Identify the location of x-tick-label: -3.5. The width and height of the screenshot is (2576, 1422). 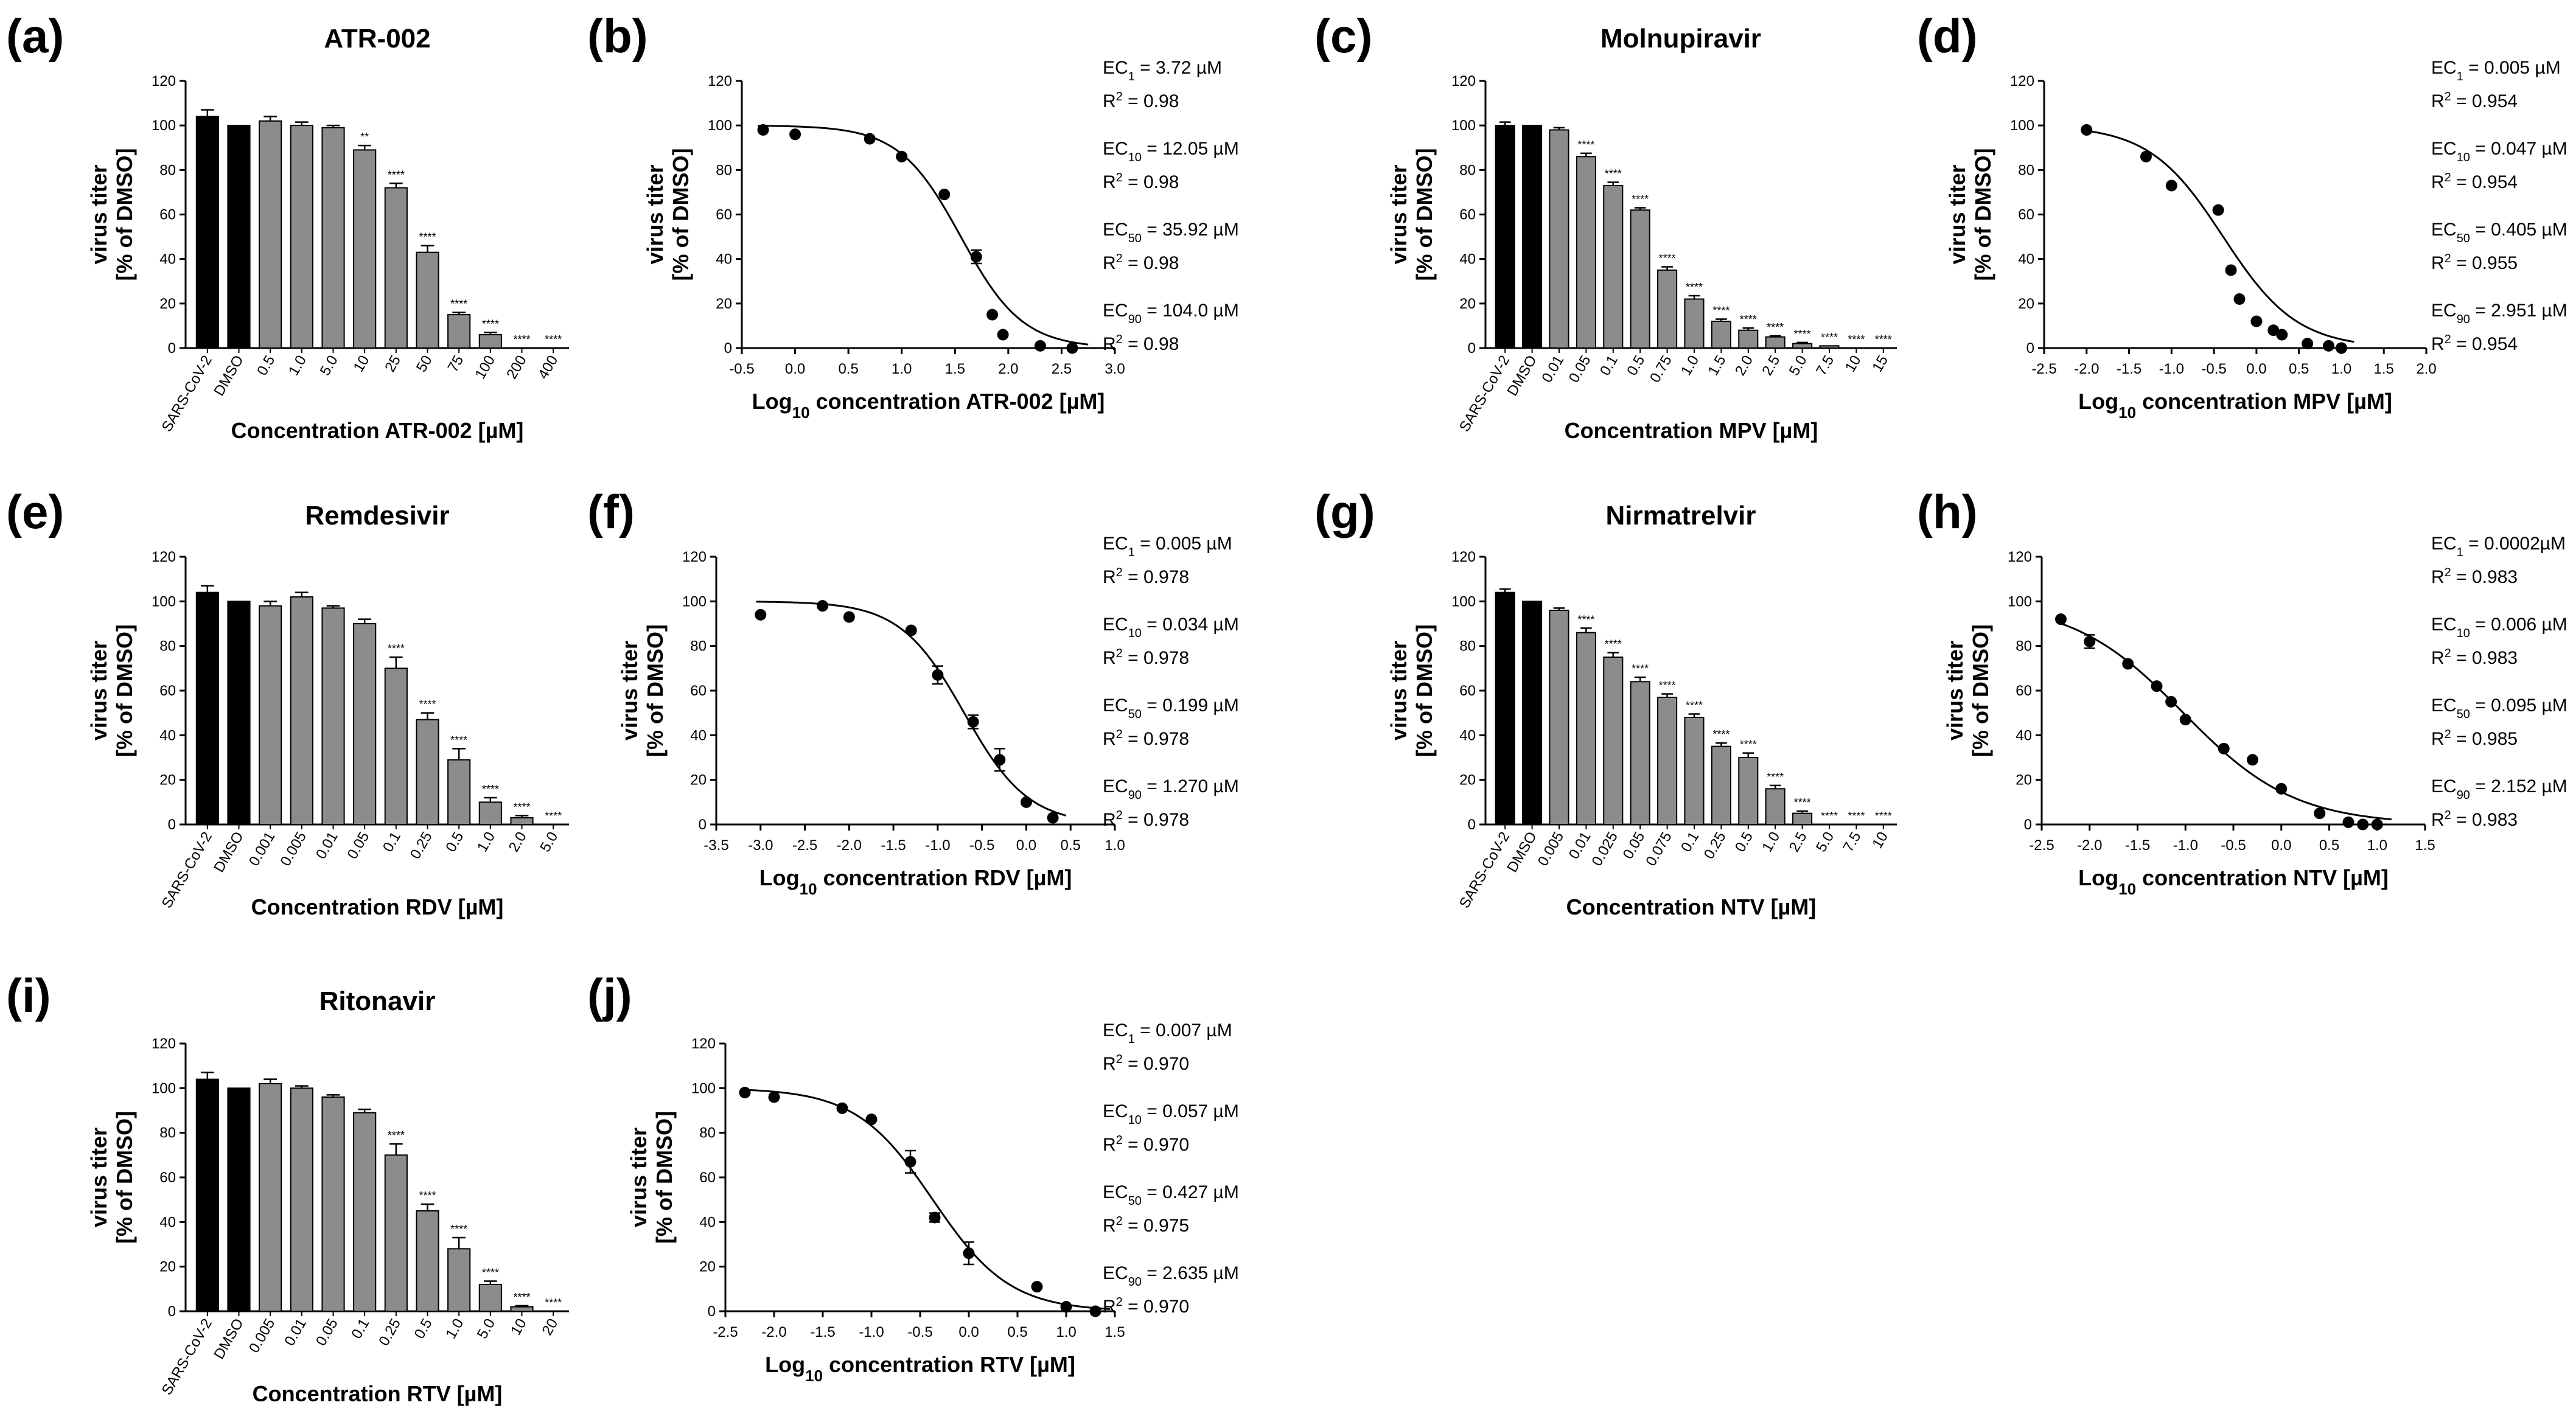
(715, 845).